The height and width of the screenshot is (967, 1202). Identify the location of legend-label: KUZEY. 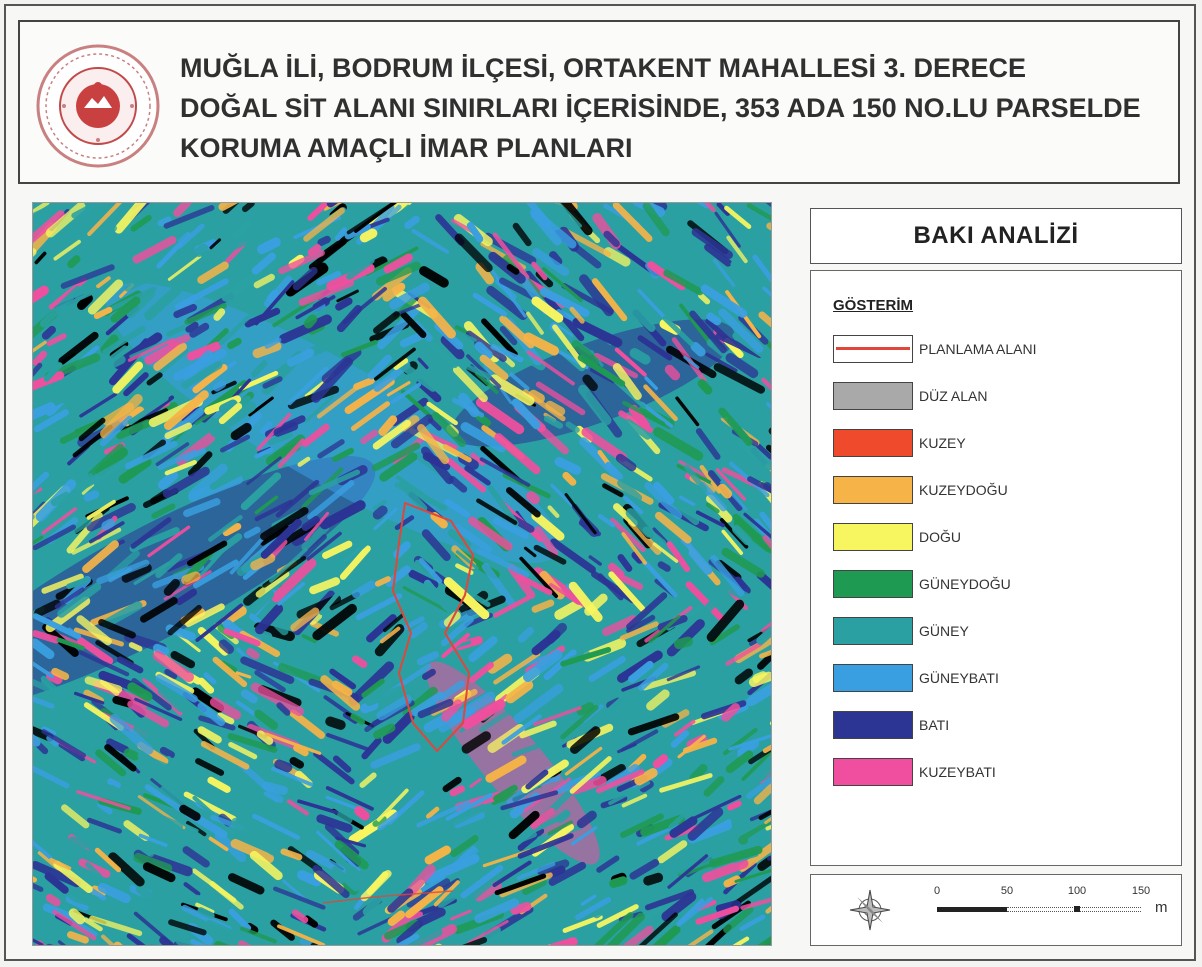
(942, 443).